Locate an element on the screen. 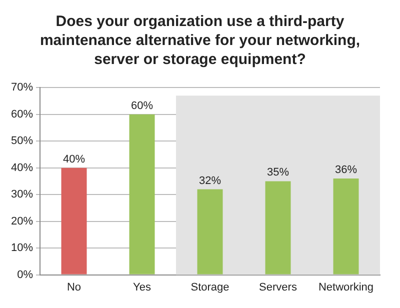 The height and width of the screenshot is (308, 400). data-label: 36% is located at coordinates (346, 170).